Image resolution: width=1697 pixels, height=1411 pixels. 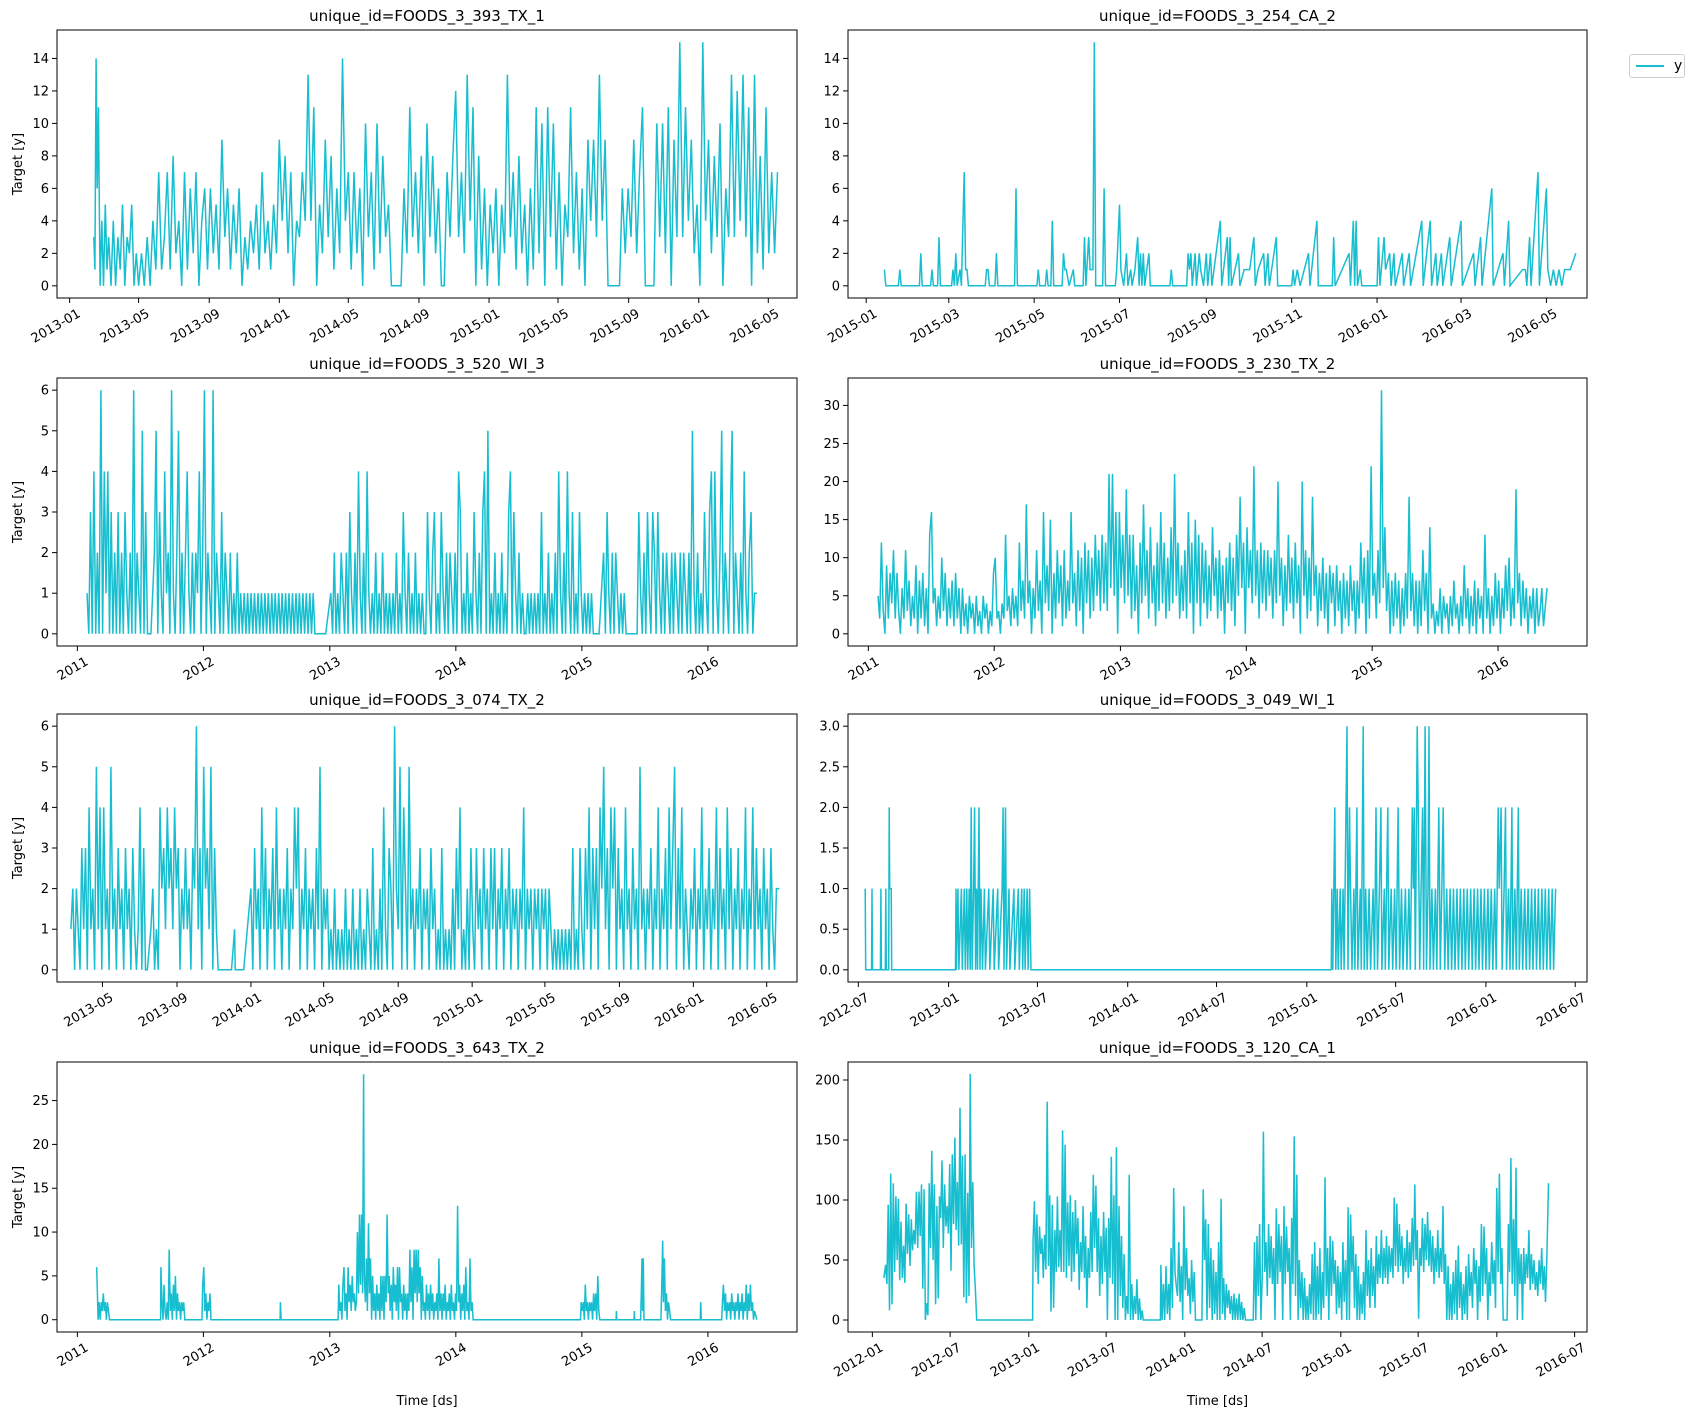 What do you see at coordinates (935, 326) in the screenshot?
I see `x-tick-label: 2015-03` at bounding box center [935, 326].